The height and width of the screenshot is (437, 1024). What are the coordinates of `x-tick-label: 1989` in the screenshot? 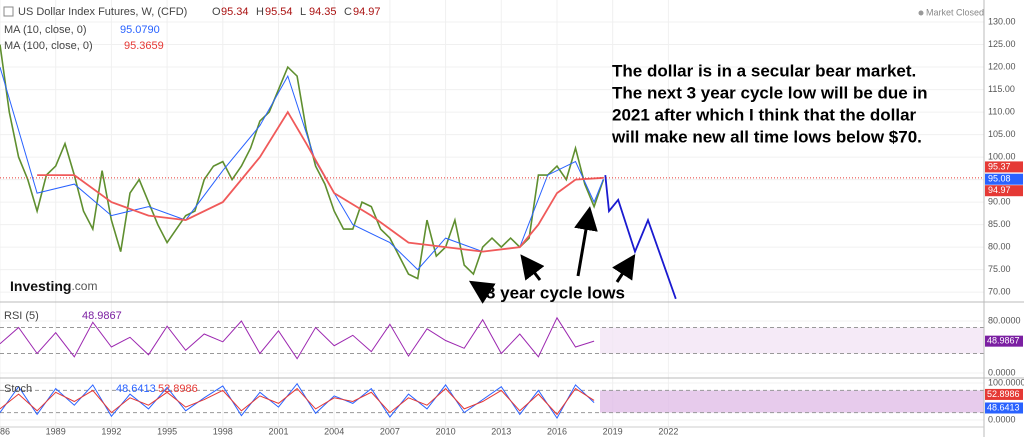 It's located at (56, 431).